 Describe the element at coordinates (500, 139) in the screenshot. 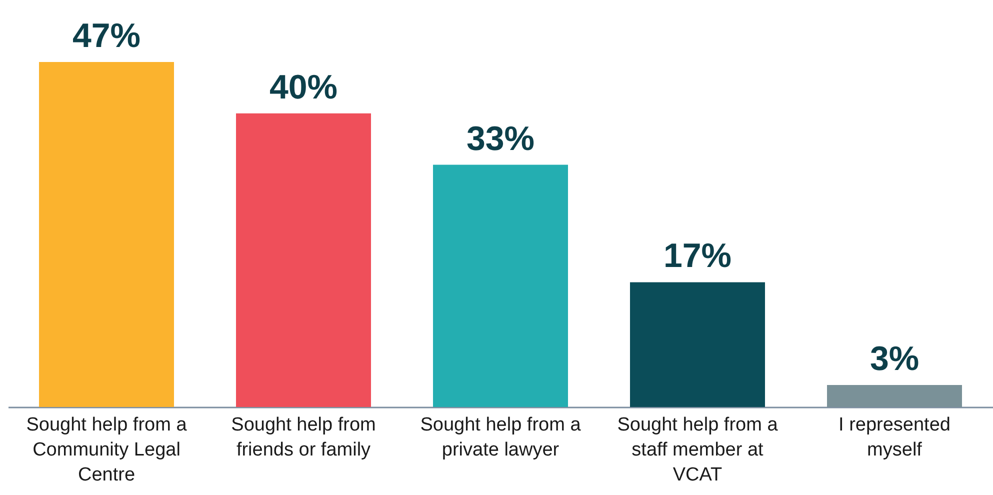

I see `data-label: 33%` at that location.